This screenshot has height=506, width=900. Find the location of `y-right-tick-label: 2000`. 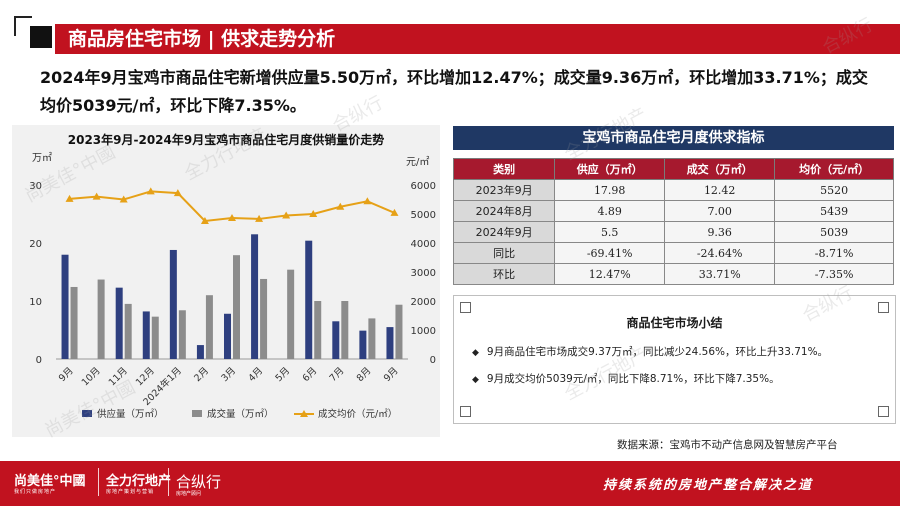

y-right-tick-label: 2000 is located at coordinates (423, 302).